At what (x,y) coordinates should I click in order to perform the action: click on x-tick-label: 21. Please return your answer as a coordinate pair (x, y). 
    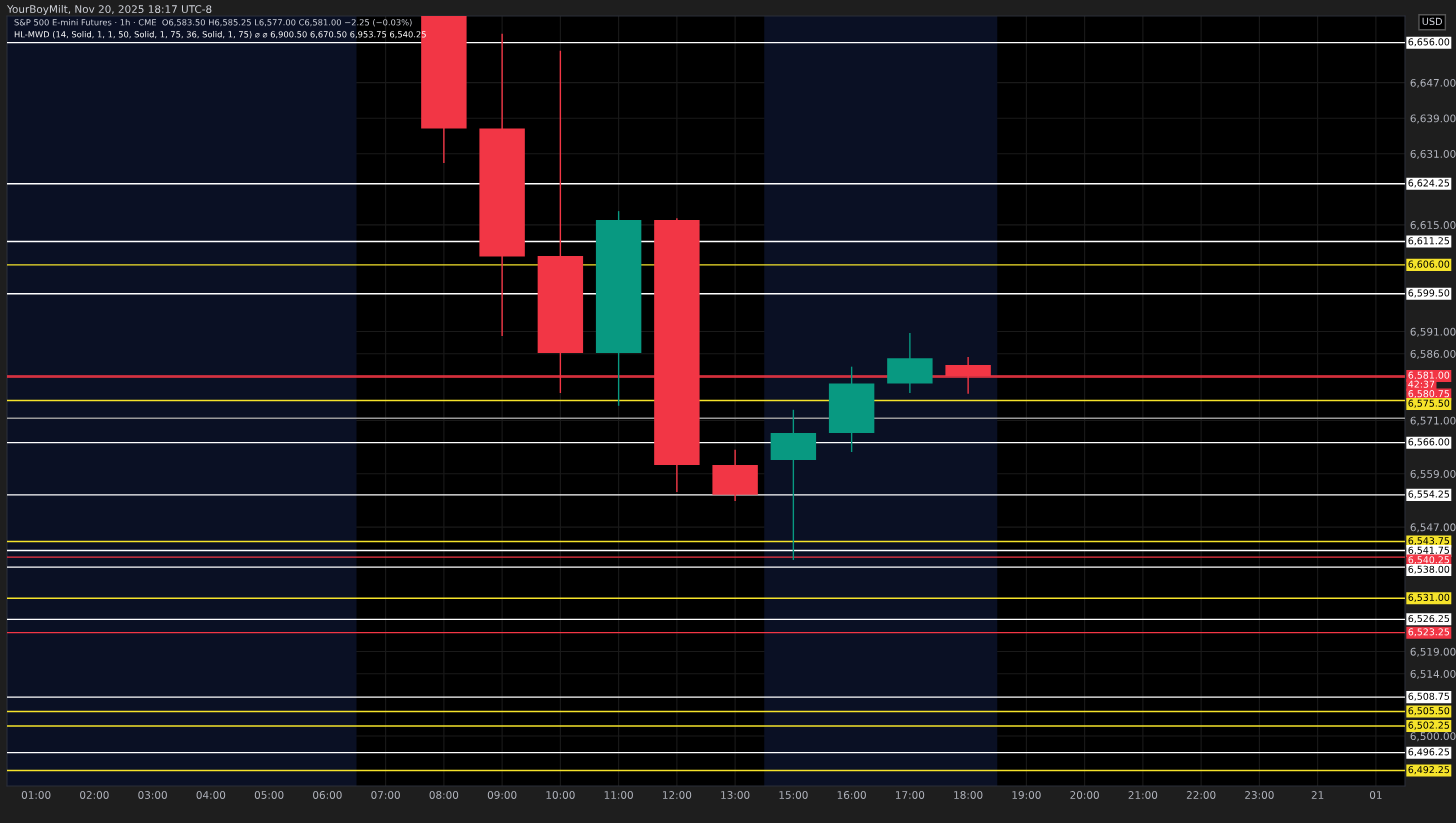
    Looking at the image, I should click on (1317, 795).